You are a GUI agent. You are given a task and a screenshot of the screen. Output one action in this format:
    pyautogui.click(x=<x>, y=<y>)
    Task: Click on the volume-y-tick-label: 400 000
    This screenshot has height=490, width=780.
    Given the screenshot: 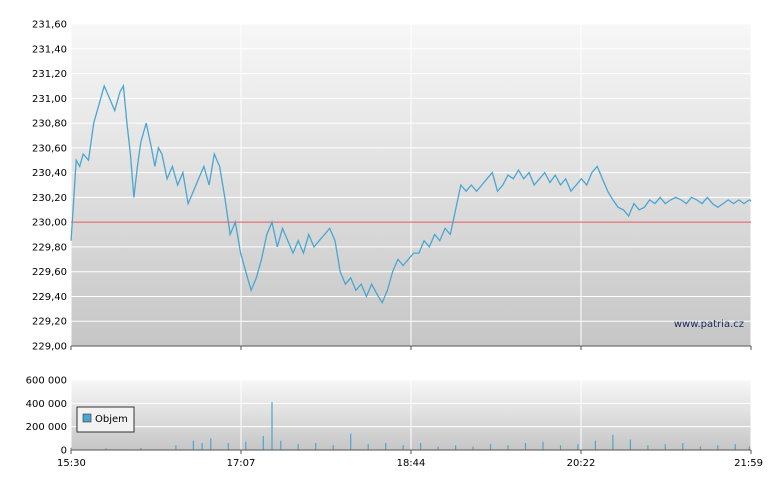 What is the action you would take?
    pyautogui.click(x=46, y=404)
    